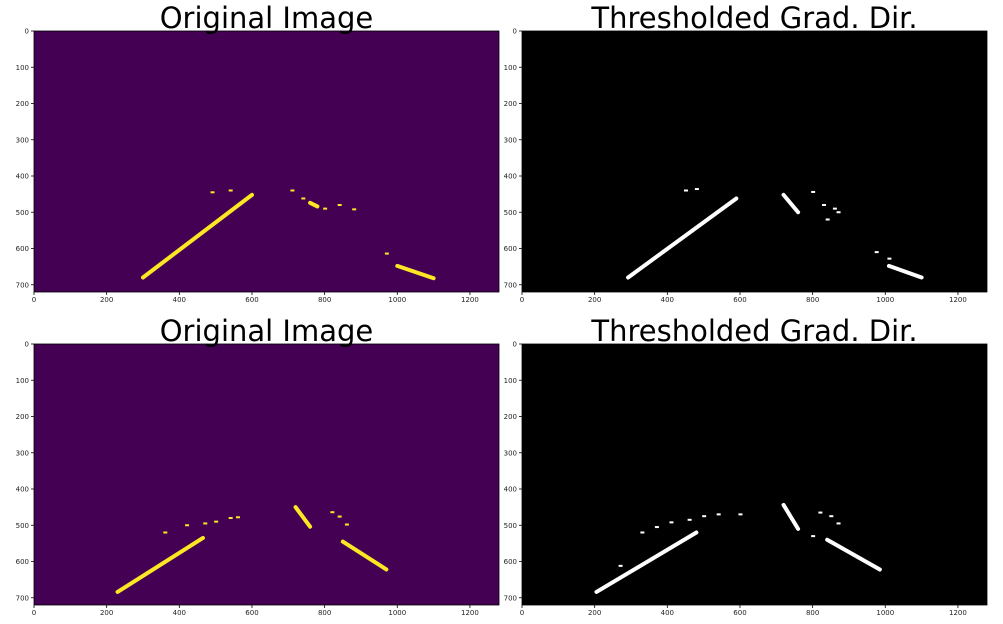 This screenshot has height=624, width=1003. I want to click on y-tick-label: 0, so click(27, 345).